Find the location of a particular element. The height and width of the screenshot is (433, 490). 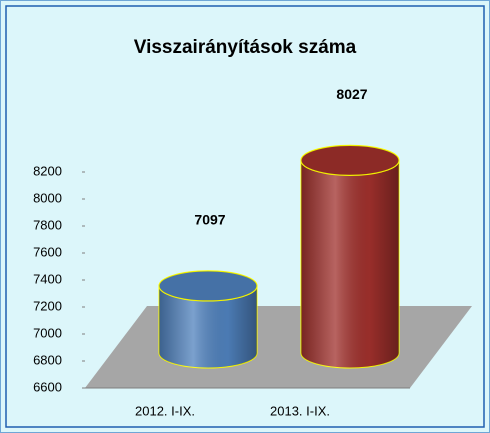

y-tick-label: 7800 is located at coordinates (47, 224).